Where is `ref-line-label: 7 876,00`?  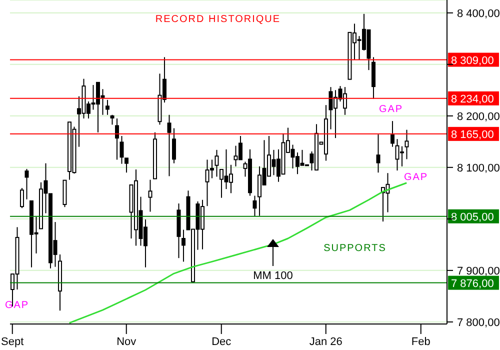
ref-line-label: 7 876,00 is located at coordinates (472, 284).